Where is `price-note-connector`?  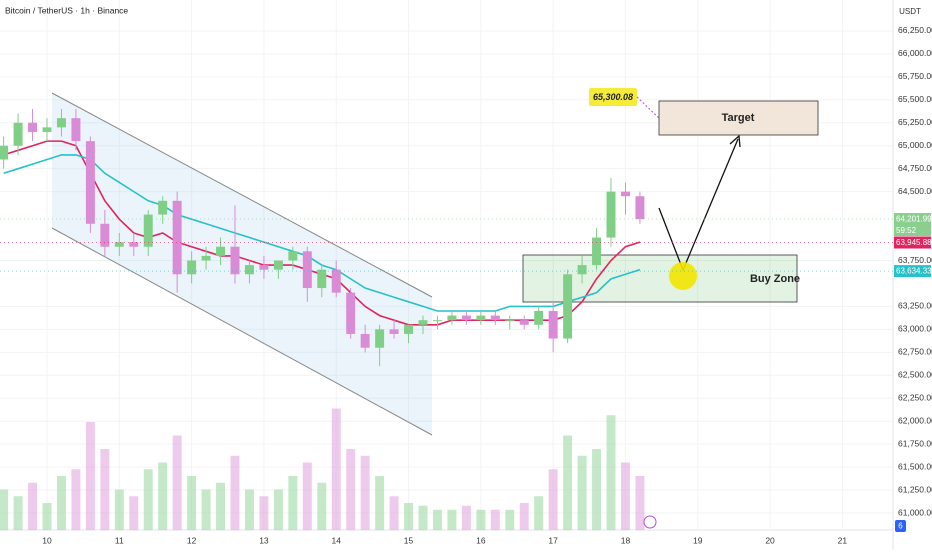 price-note-connector is located at coordinates (648, 107).